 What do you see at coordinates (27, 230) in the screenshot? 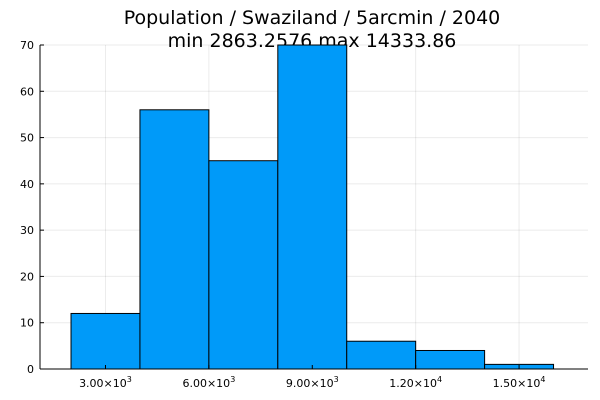
I see `y-tick-label: 30` at bounding box center [27, 230].